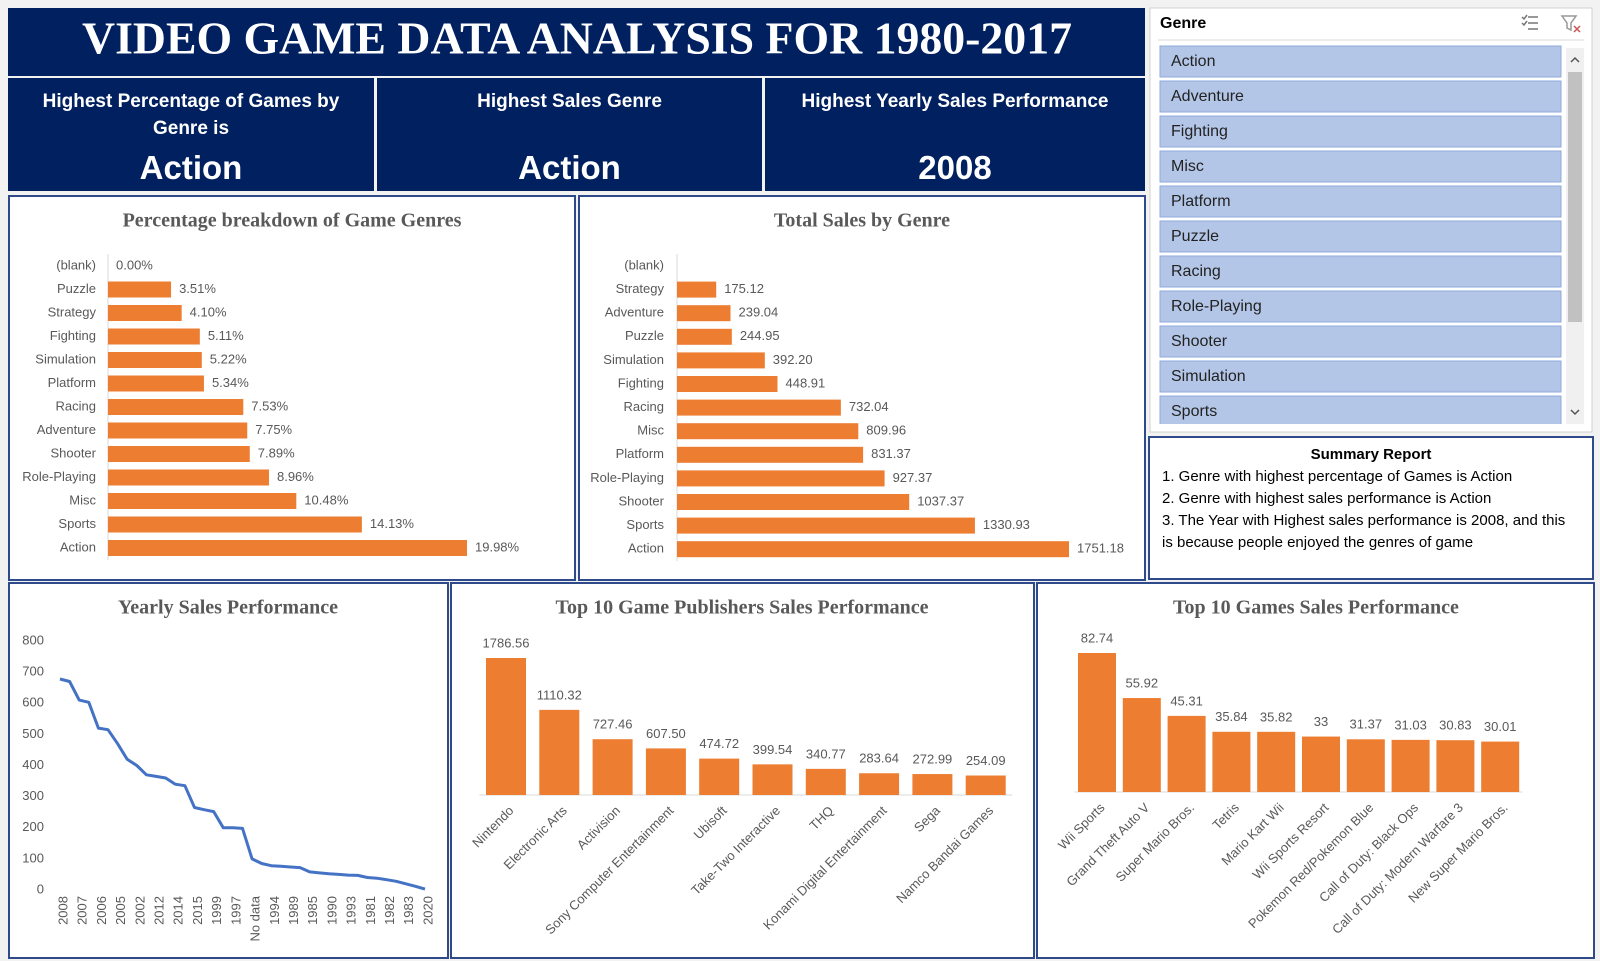 This screenshot has height=961, width=1600. Describe the element at coordinates (773, 749) in the screenshot. I see `value-label: 399.54` at that location.